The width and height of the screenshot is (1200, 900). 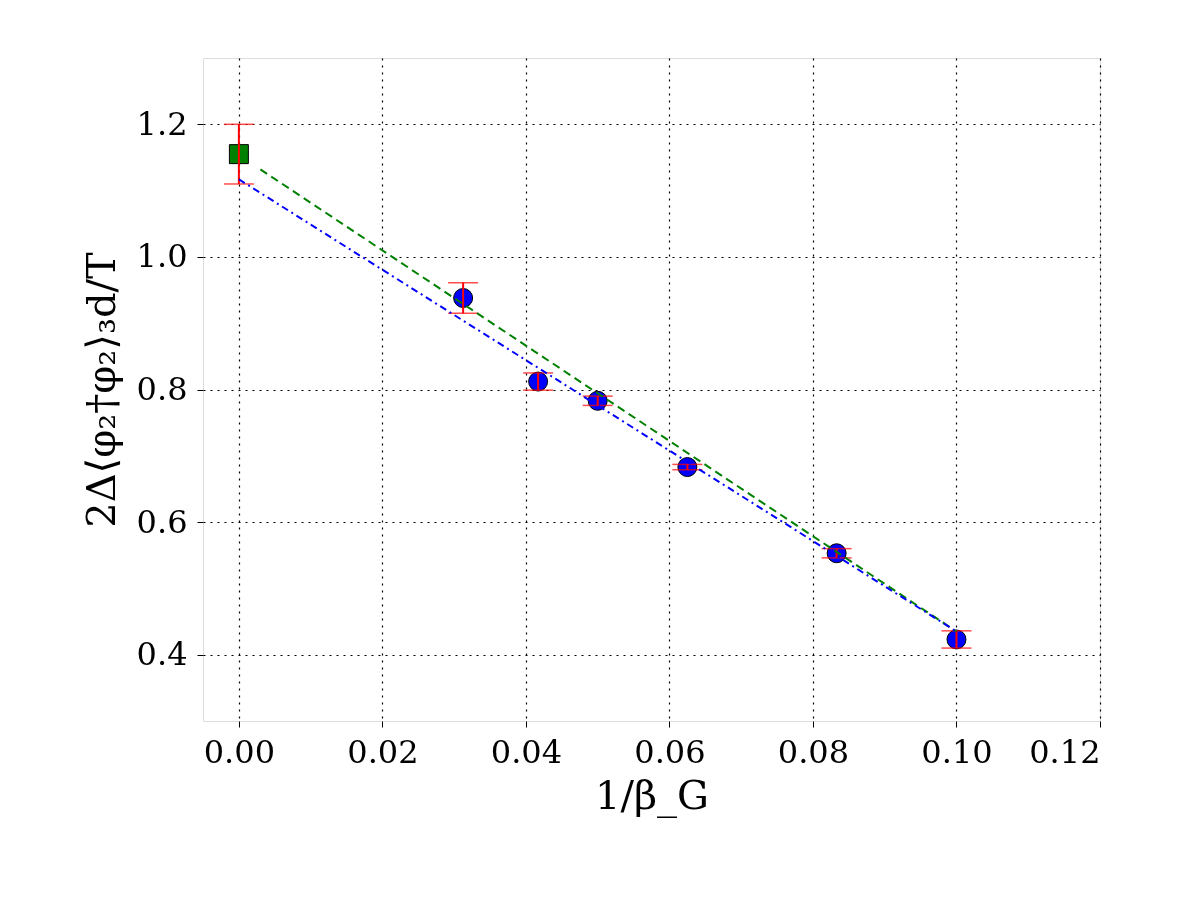 I want to click on y-tick-label: 0.8, so click(x=162, y=389).